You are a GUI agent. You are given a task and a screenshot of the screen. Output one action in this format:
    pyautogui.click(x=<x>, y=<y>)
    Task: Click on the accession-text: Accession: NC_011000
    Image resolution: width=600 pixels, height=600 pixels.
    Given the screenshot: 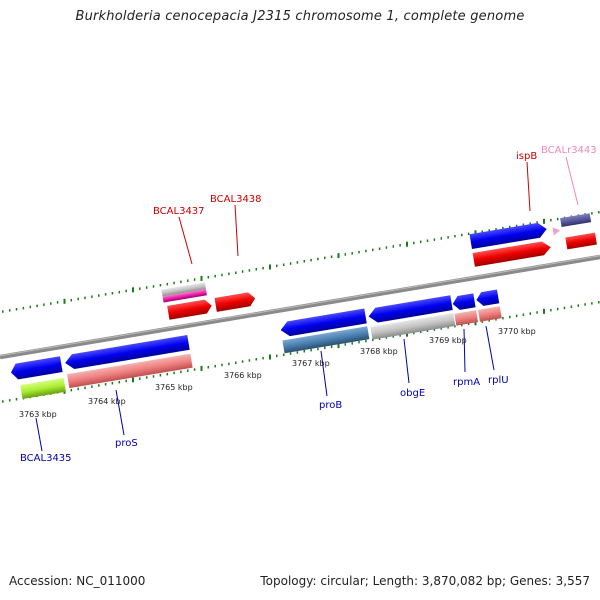 What is the action you would take?
    pyautogui.click(x=77, y=581)
    